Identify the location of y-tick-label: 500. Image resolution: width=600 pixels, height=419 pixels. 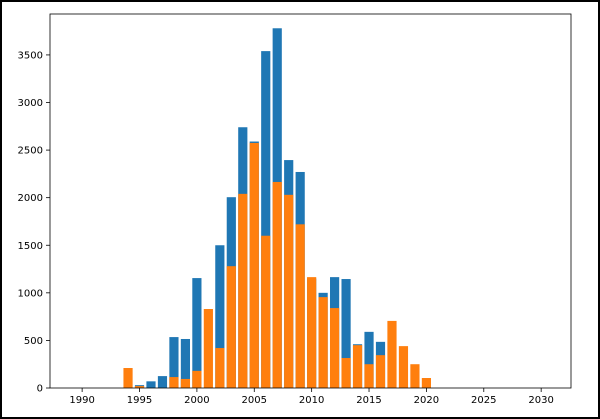
(33, 341).